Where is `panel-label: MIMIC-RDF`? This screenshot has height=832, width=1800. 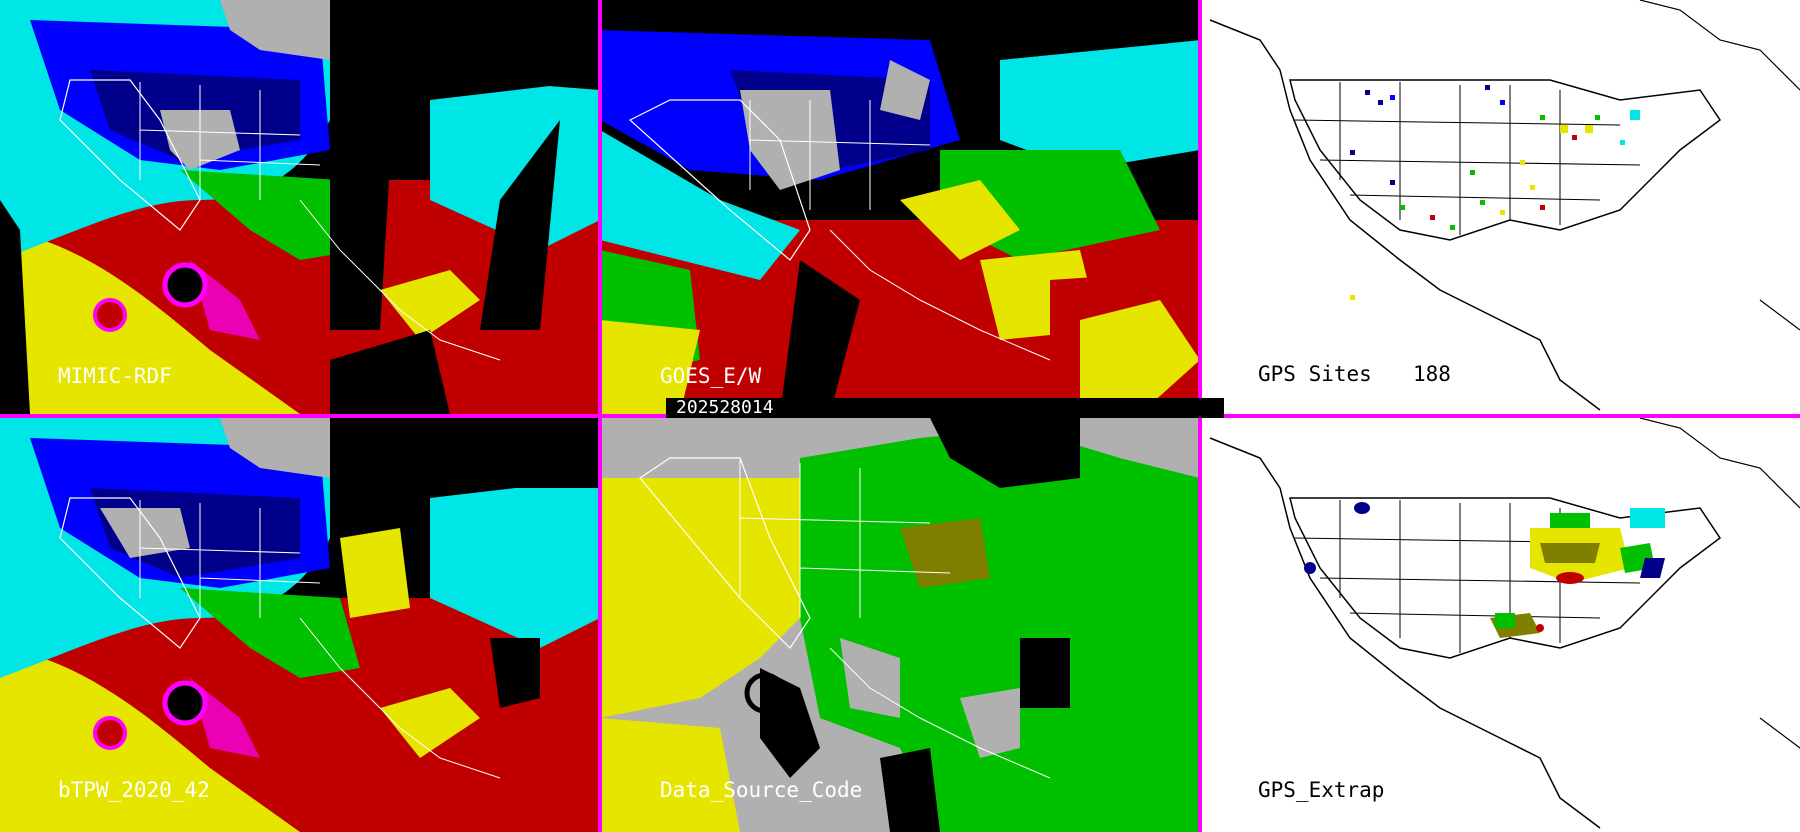
panel-label: MIMIC-RDF is located at coordinates (115, 376).